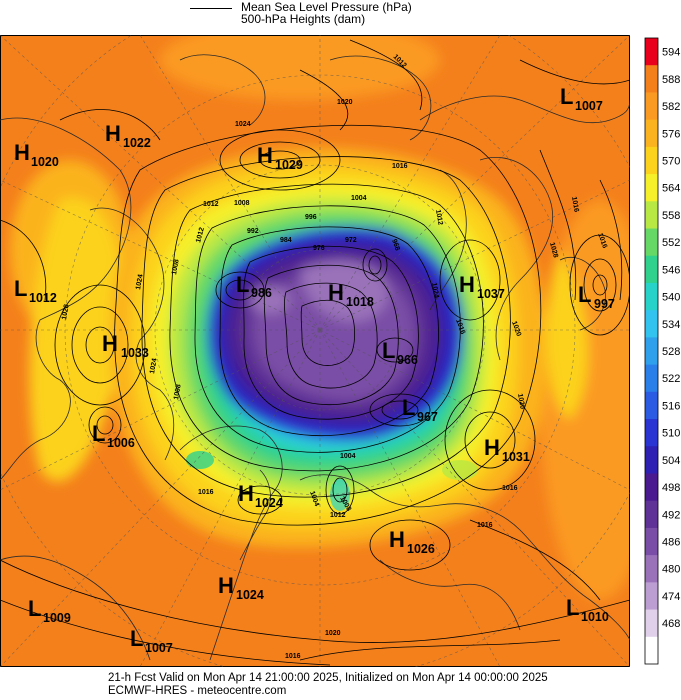 The height and width of the screenshot is (700, 681). Describe the element at coordinates (671, 515) in the screenshot. I see `colorbar-tick-label: 492` at that location.